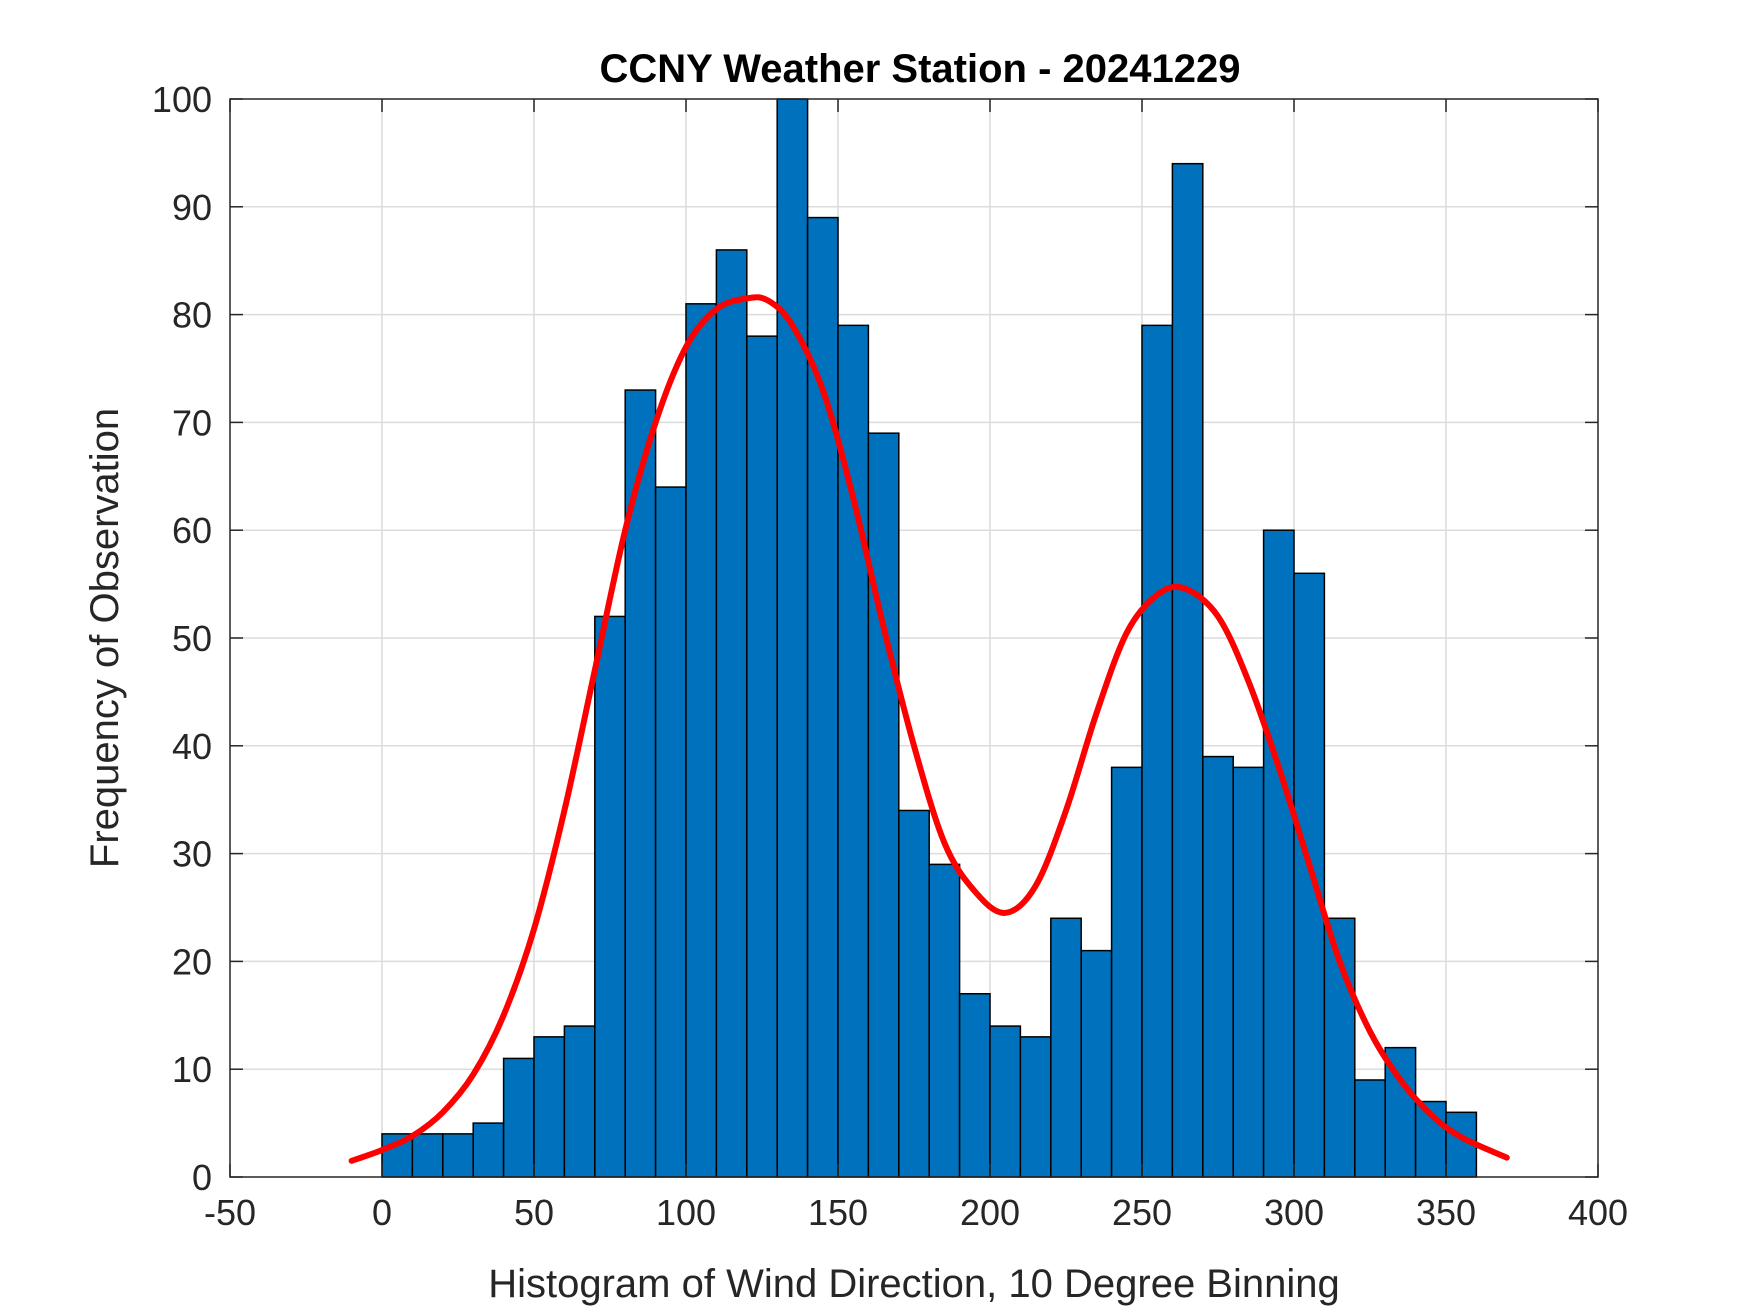  What do you see at coordinates (686, 1212) in the screenshot?
I see `x-tick-label: 100` at bounding box center [686, 1212].